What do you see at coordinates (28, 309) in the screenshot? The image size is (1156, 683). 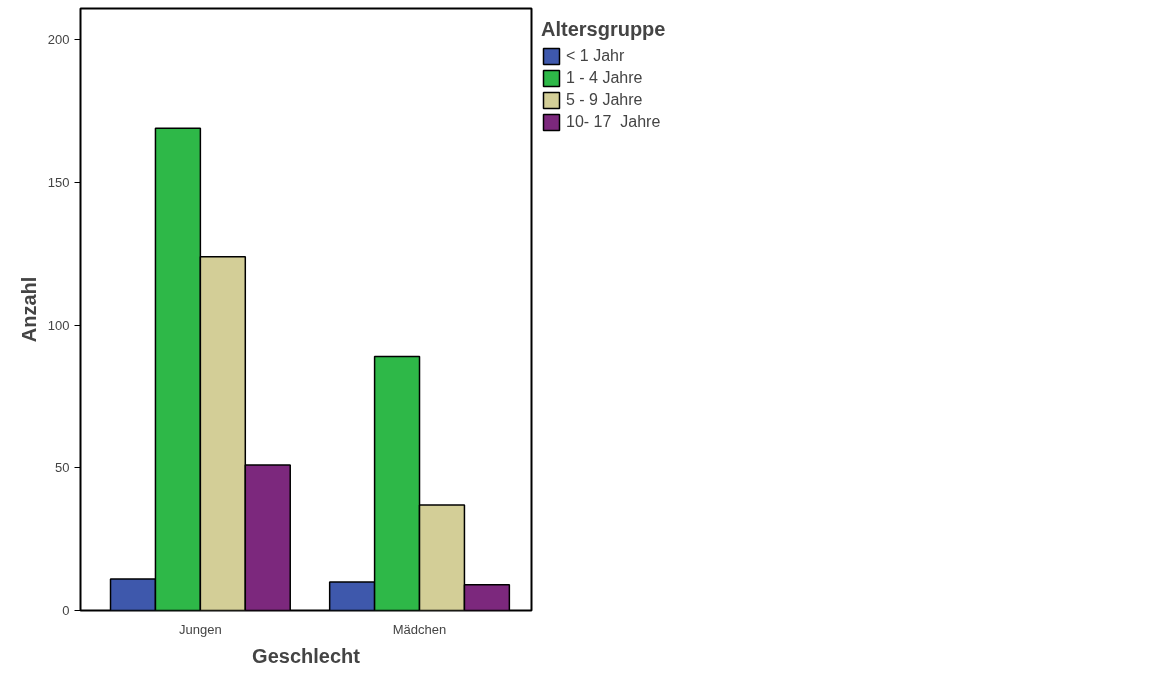 I see `y-axis-title: Anzahl` at bounding box center [28, 309].